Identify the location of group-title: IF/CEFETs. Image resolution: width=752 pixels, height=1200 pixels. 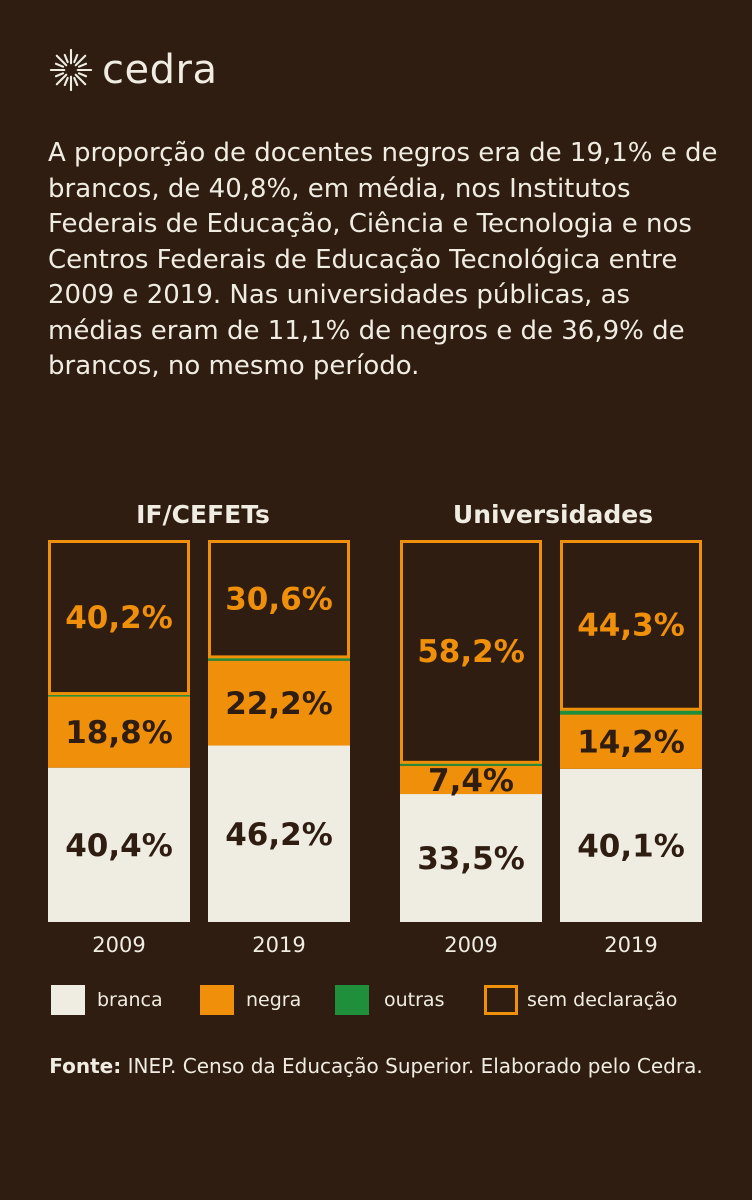
(203, 514).